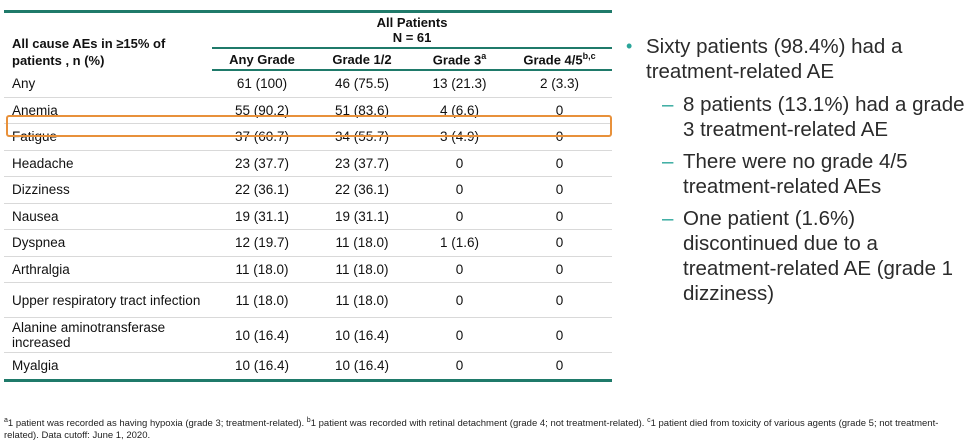 The height and width of the screenshot is (443, 974). Describe the element at coordinates (108, 367) in the screenshot. I see `ae-name: Myalgia` at that location.